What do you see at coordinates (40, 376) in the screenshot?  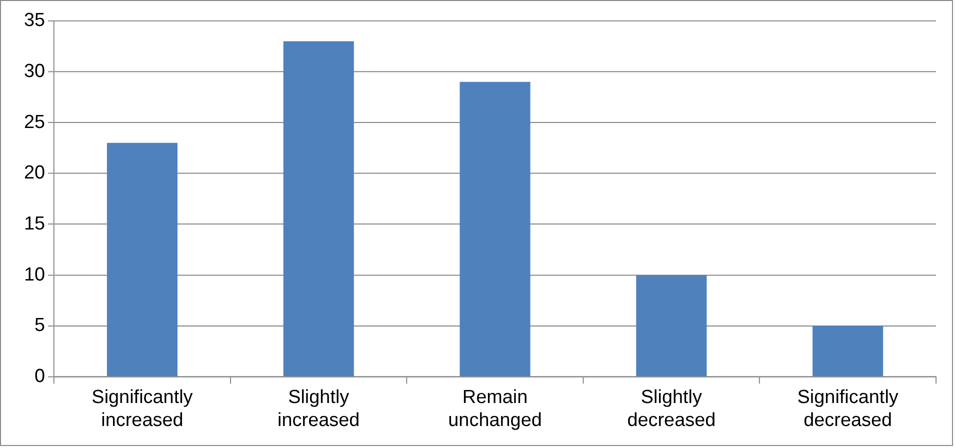 I see `y-tick-label: 0` at bounding box center [40, 376].